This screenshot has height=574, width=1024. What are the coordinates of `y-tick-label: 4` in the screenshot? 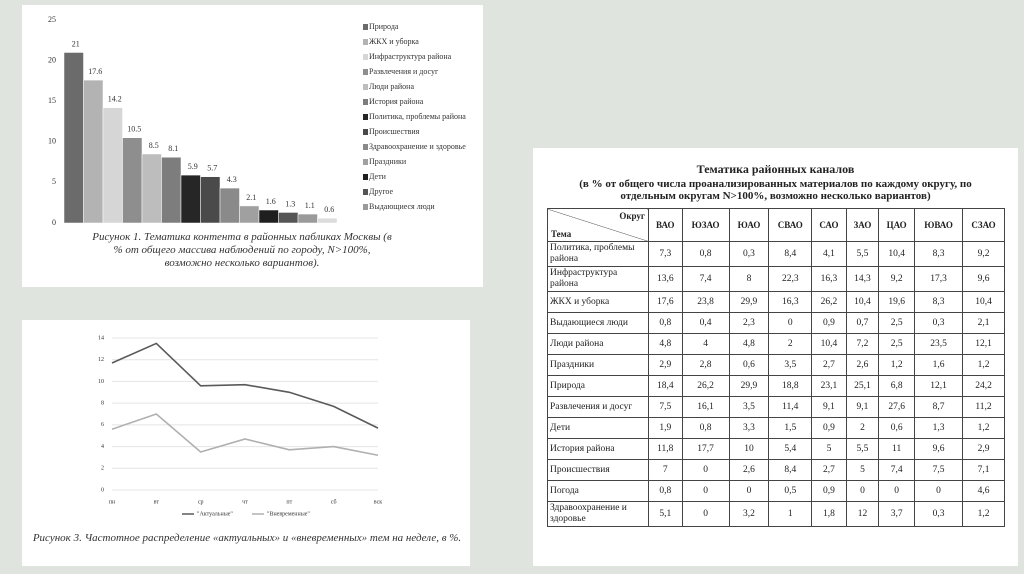 It's located at (102, 447).